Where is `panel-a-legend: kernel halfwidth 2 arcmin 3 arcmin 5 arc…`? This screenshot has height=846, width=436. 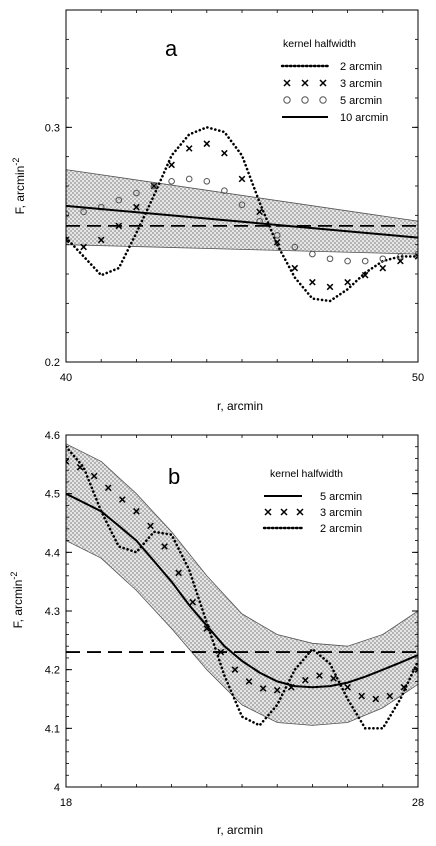 panel-a-legend: kernel halfwidth 2 arcmin 3 arcmin 5 arc… is located at coordinates (334, 81).